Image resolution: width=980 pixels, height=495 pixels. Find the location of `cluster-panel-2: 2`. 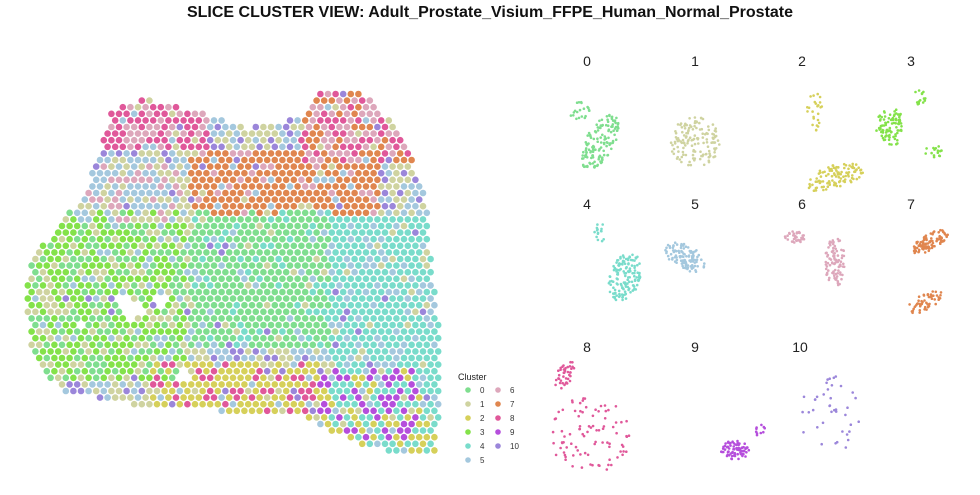

cluster-panel-2: 2 is located at coordinates (831, 122).